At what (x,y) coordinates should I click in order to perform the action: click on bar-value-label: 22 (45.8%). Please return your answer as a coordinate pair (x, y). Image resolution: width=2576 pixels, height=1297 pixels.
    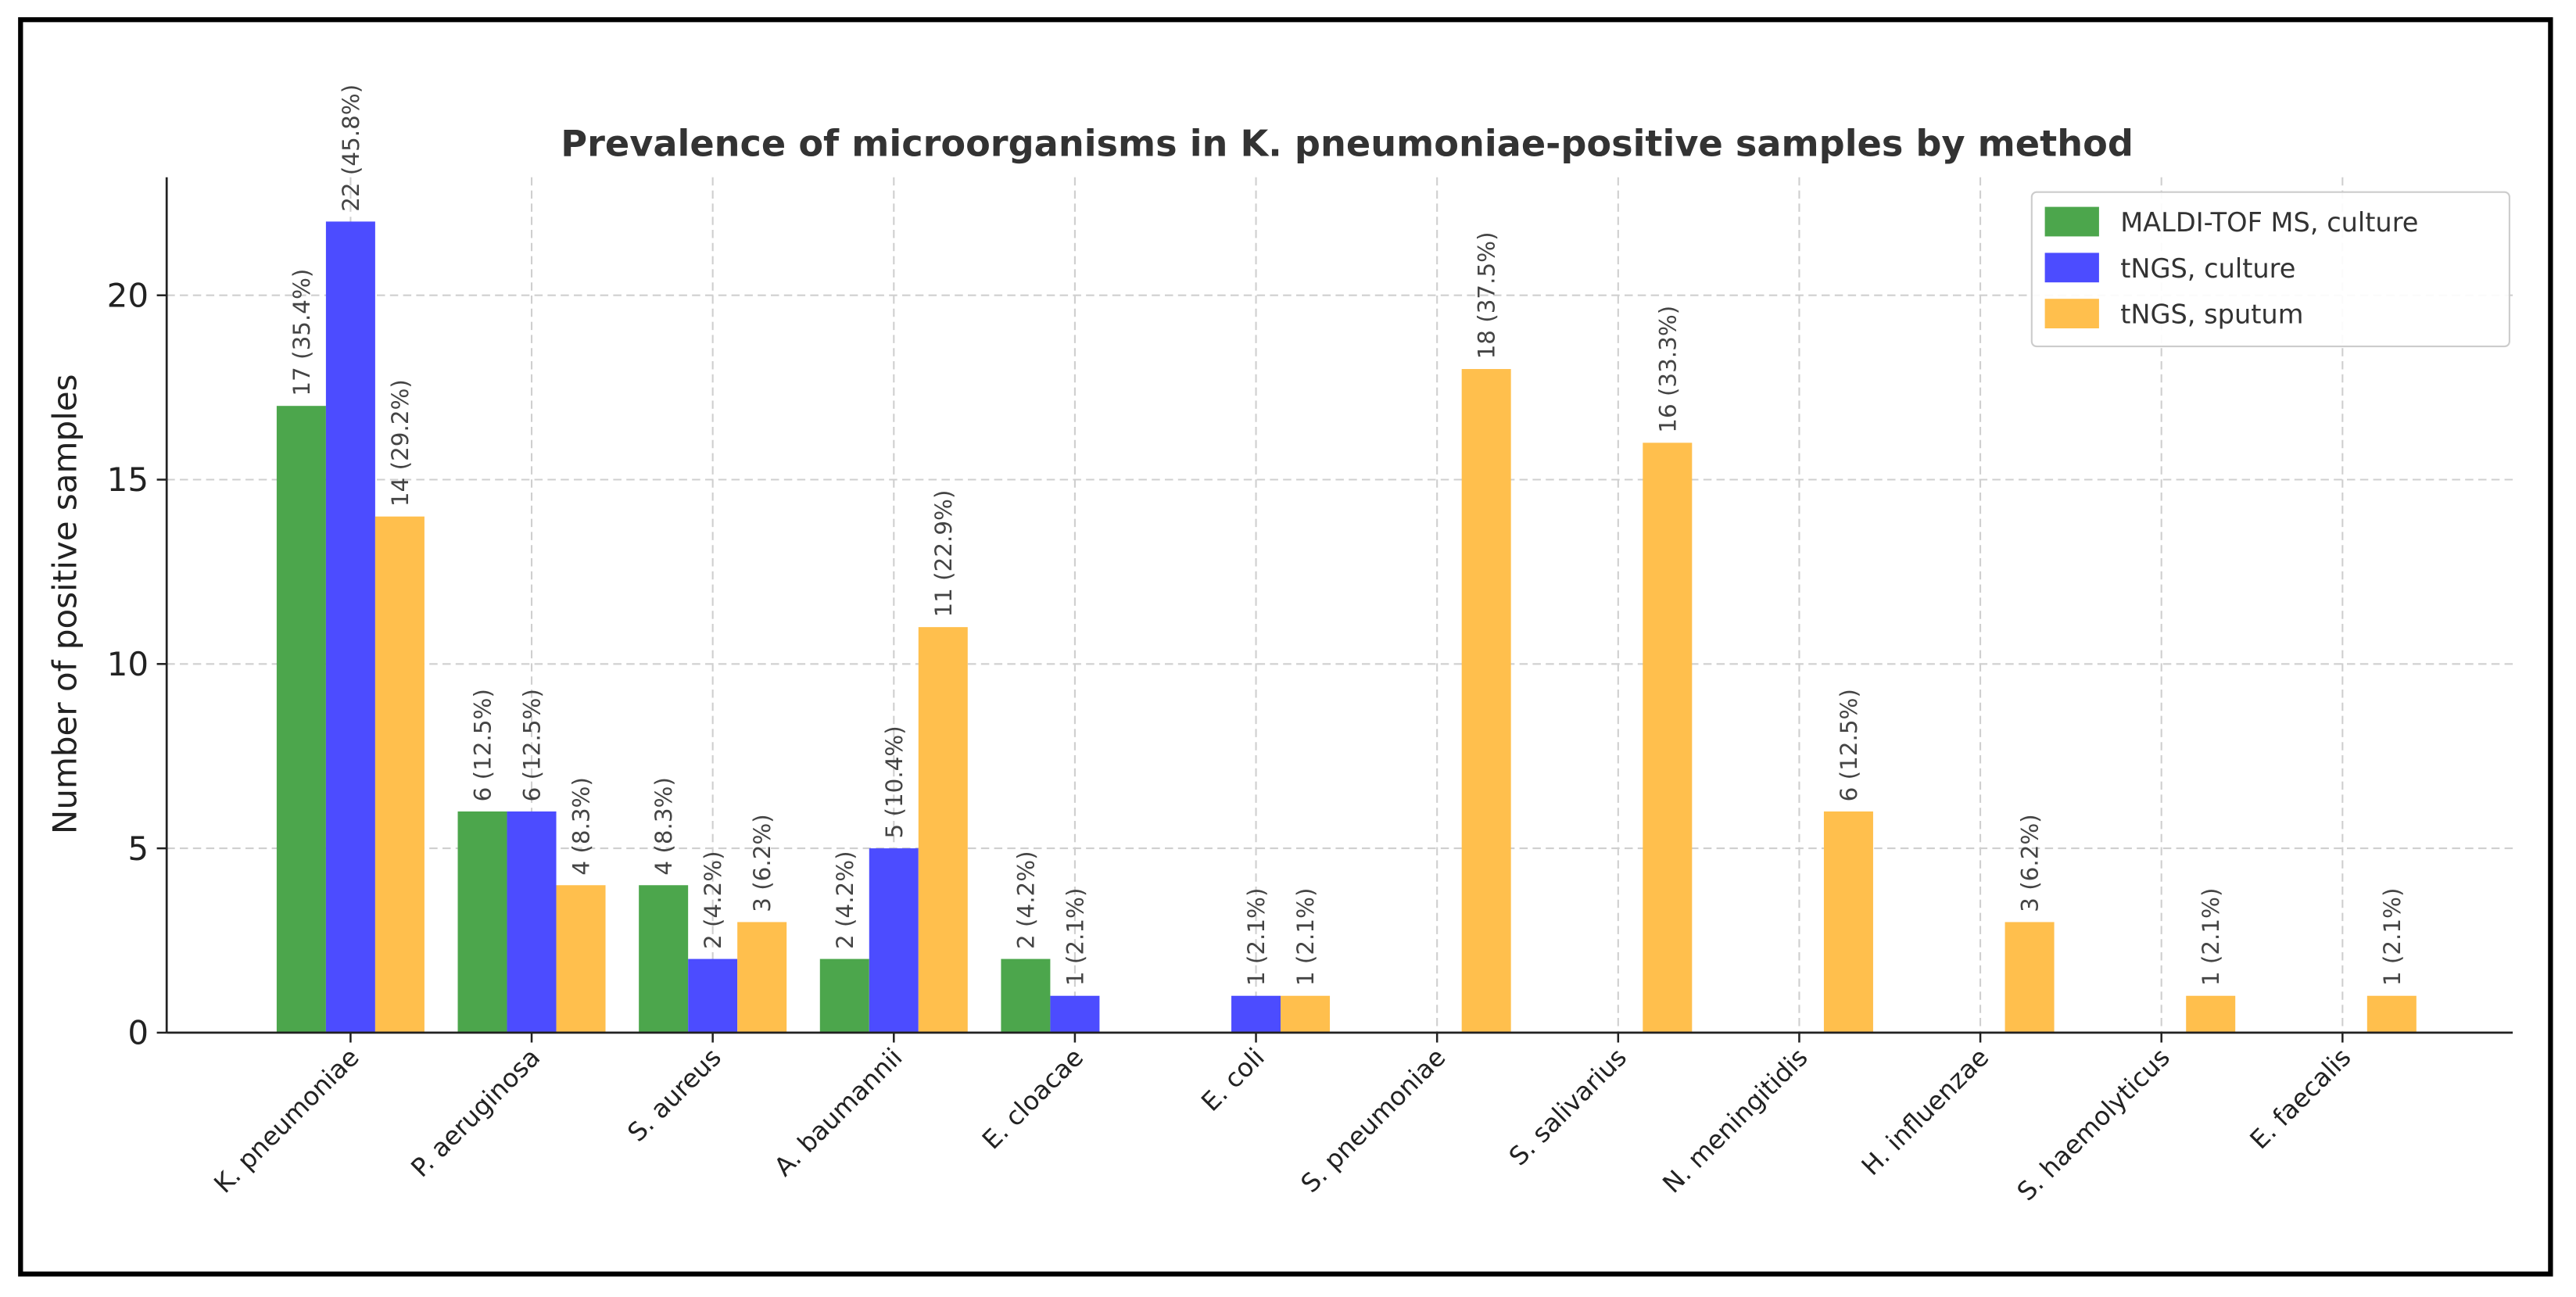
    Looking at the image, I should click on (351, 148).